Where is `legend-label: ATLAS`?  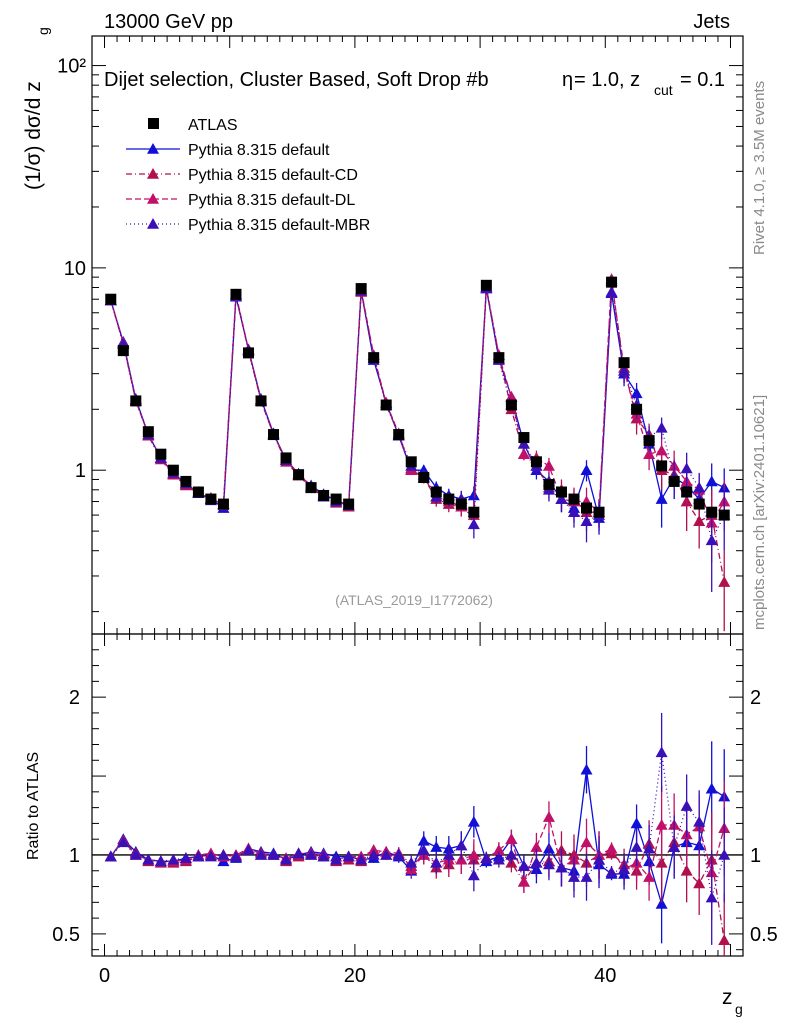 legend-label: ATLAS is located at coordinates (213, 125).